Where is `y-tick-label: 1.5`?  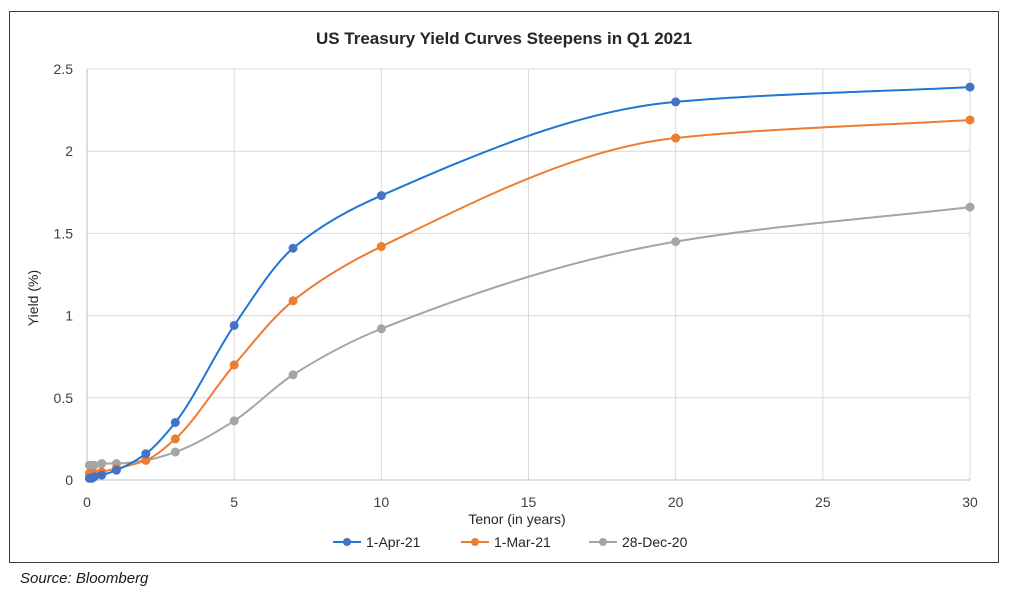
y-tick-label: 1.5 is located at coordinates (64, 233).